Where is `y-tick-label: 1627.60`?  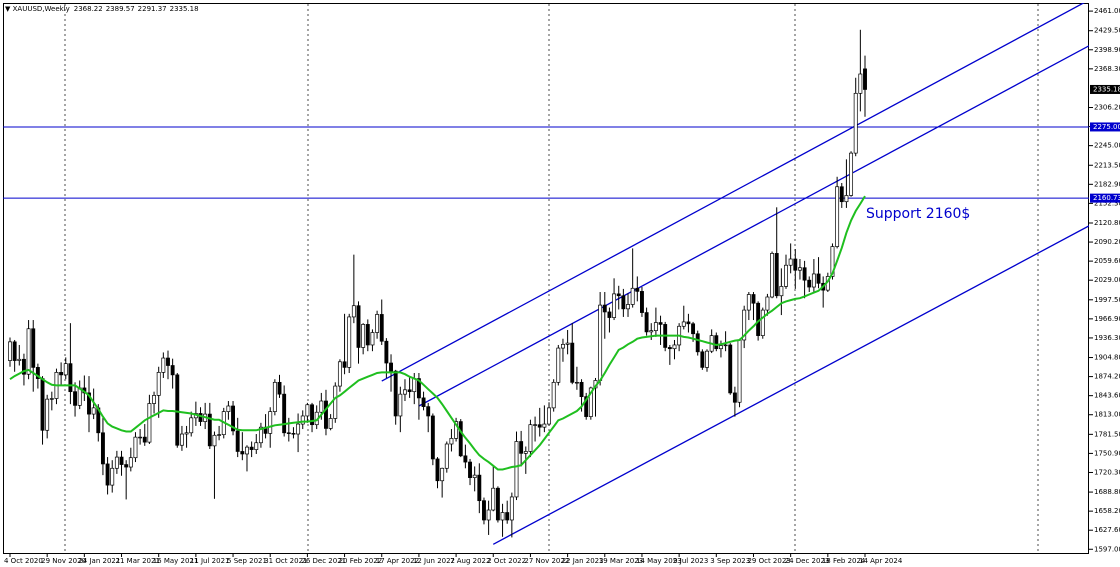
y-tick-label: 1627.60 is located at coordinates (1107, 530).